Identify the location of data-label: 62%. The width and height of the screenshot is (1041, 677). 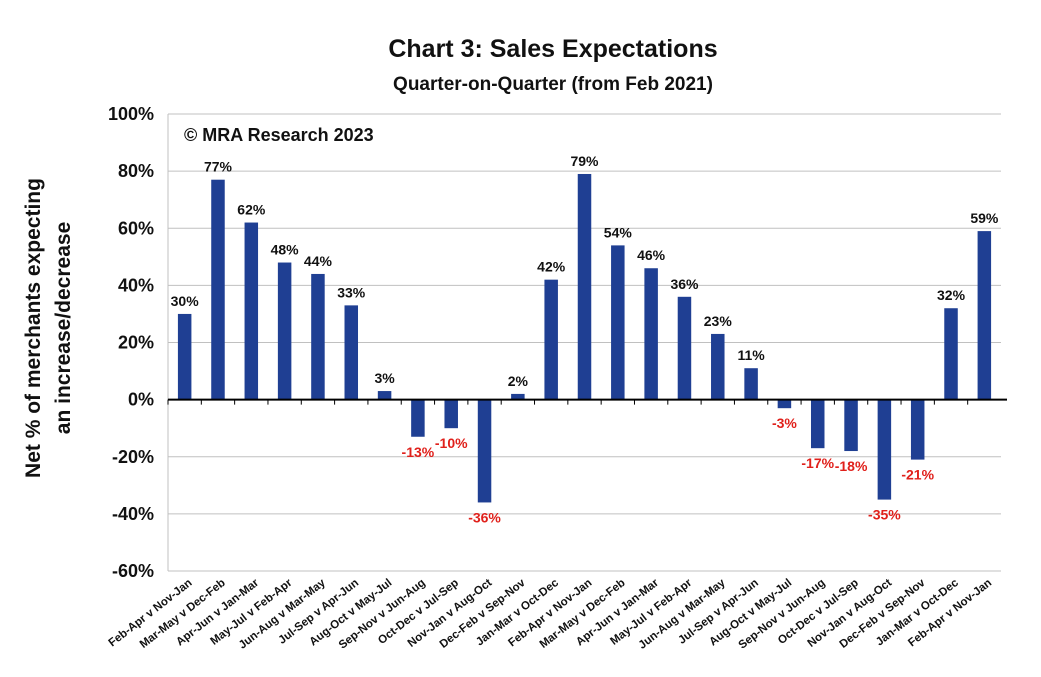
(251, 210).